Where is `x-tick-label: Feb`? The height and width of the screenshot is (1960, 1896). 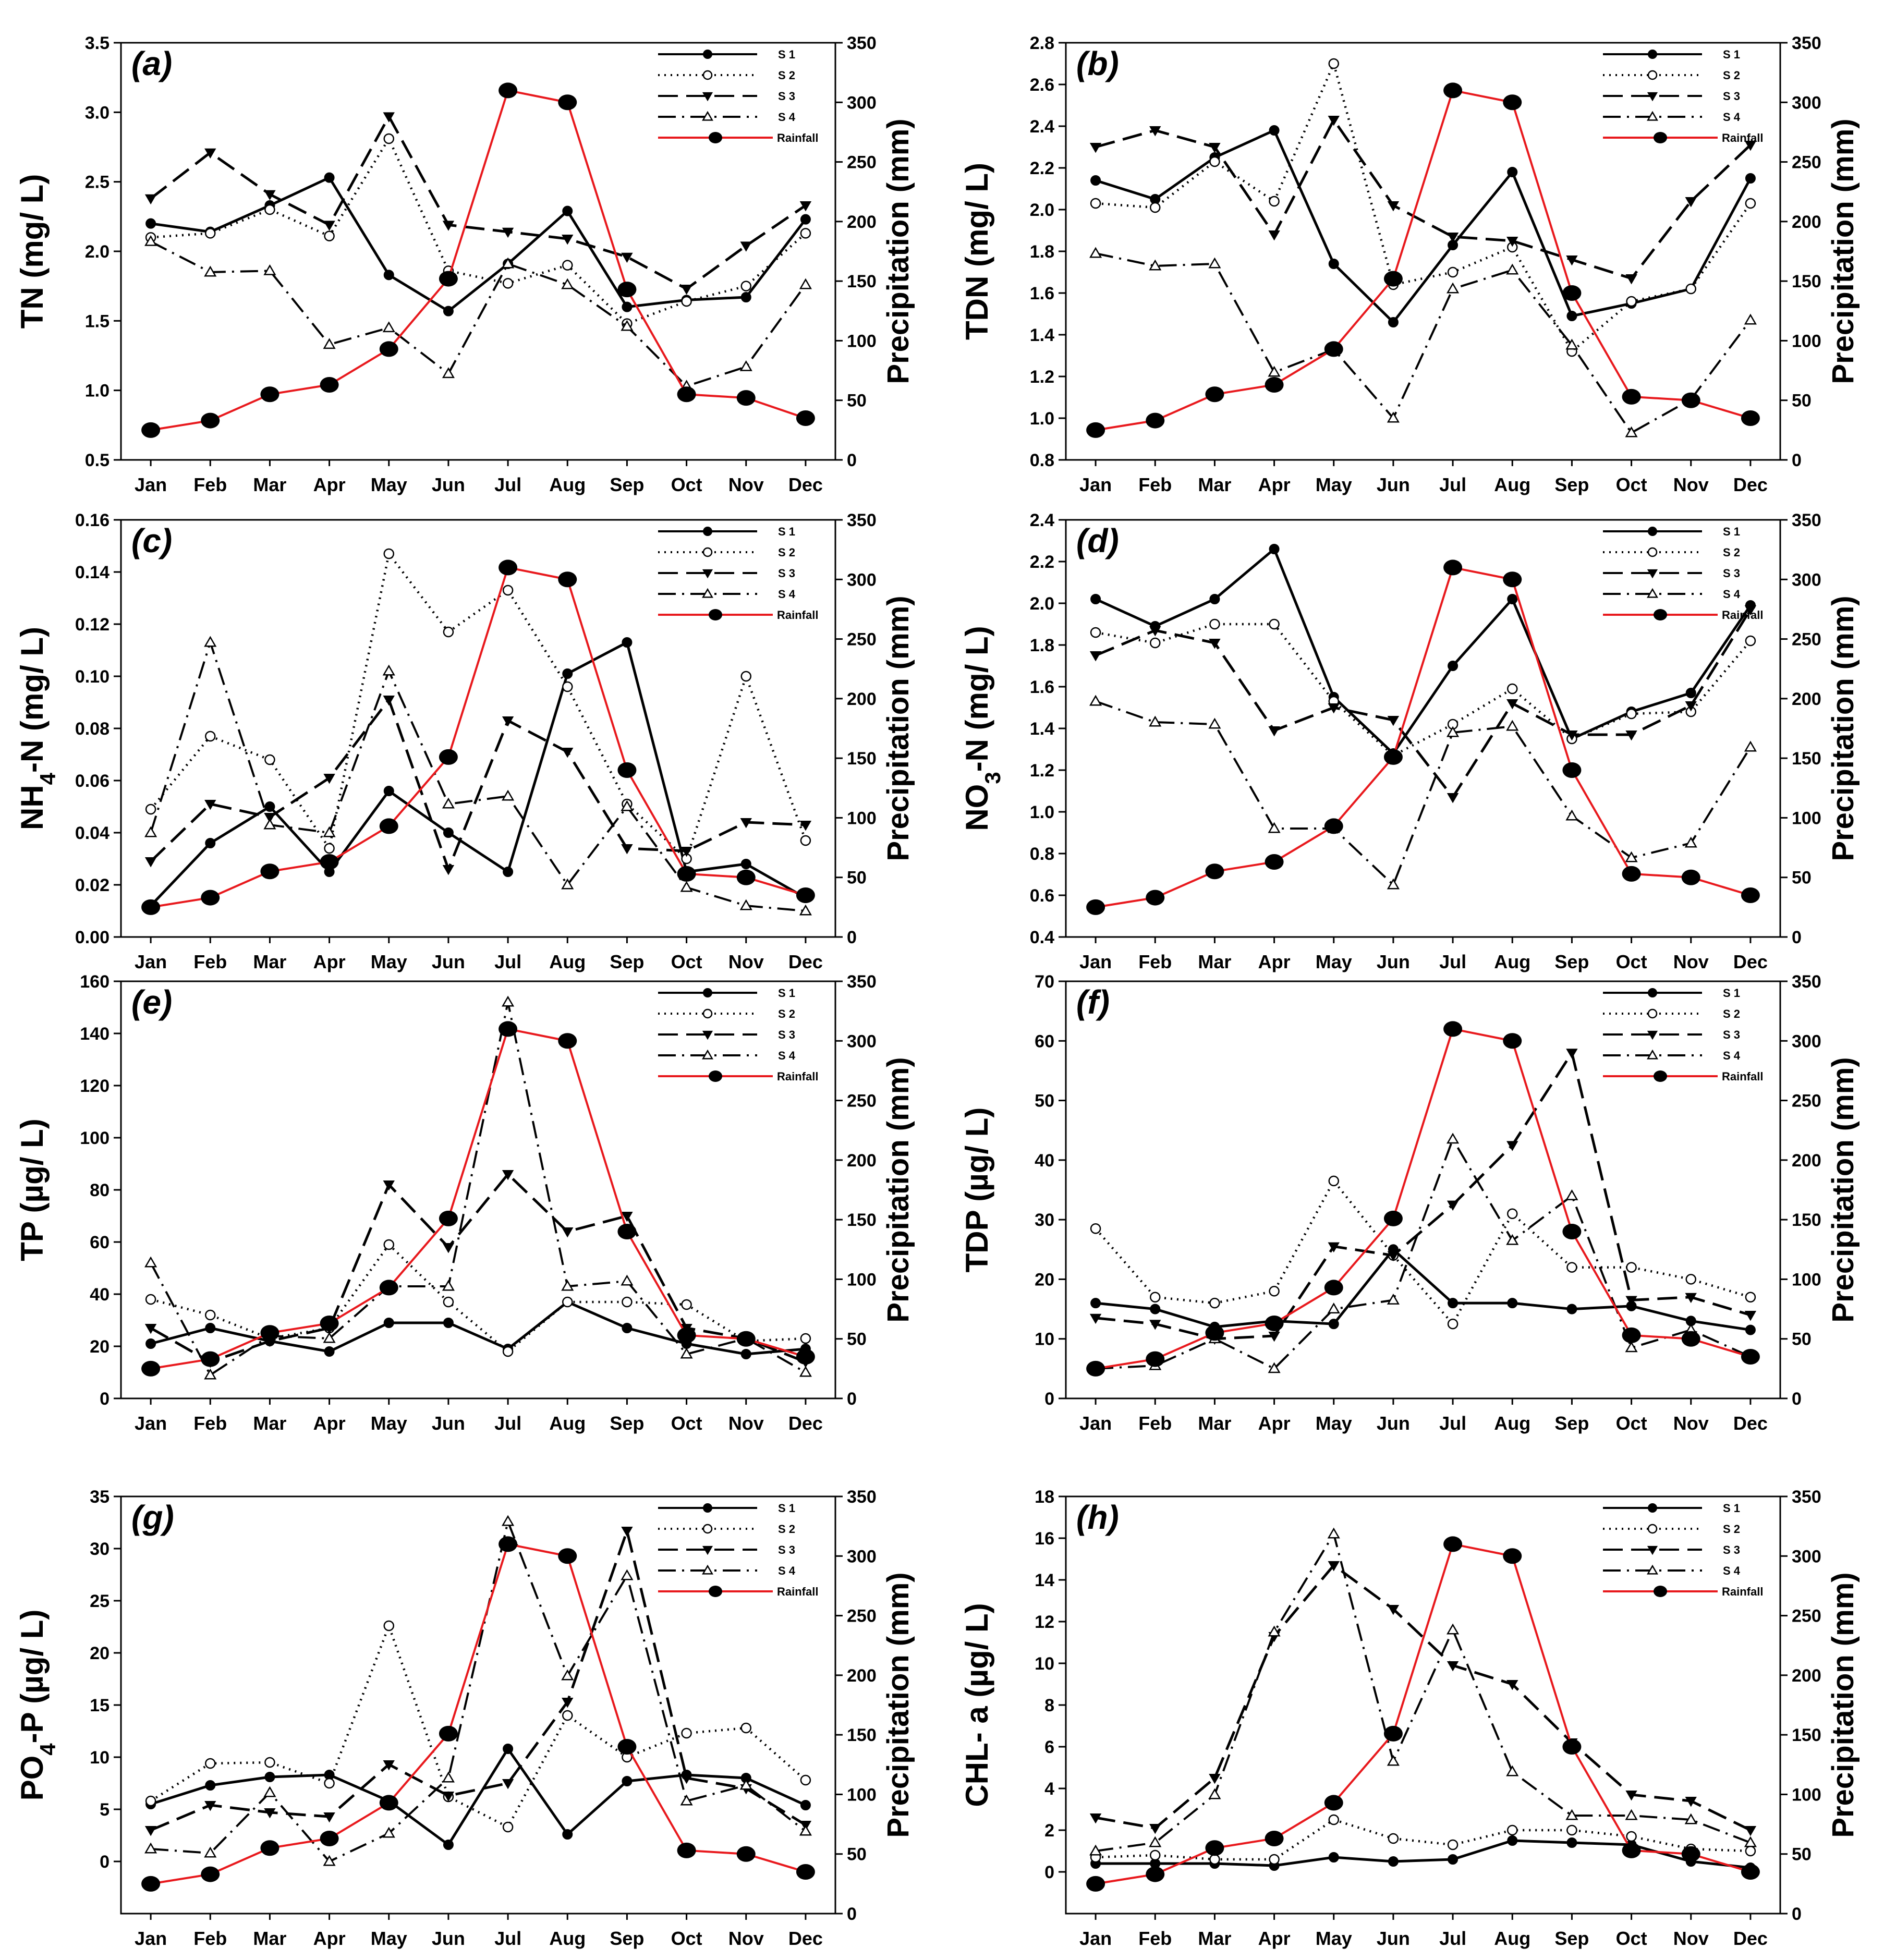 x-tick-label: Feb is located at coordinates (210, 962).